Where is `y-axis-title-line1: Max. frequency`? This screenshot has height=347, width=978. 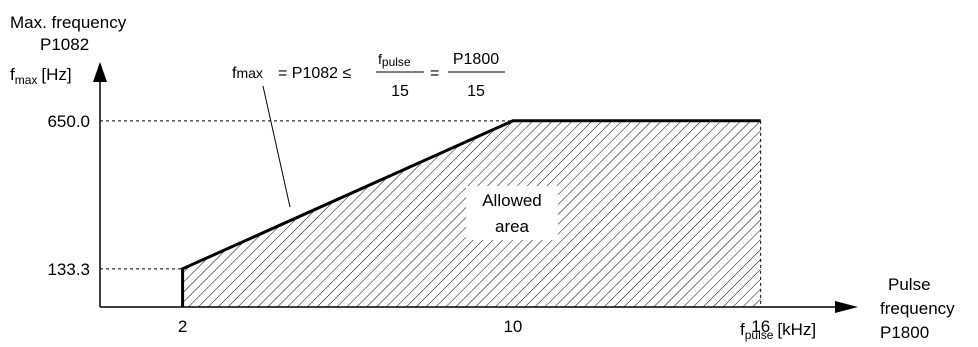 y-axis-title-line1: Max. frequency is located at coordinates (68, 22).